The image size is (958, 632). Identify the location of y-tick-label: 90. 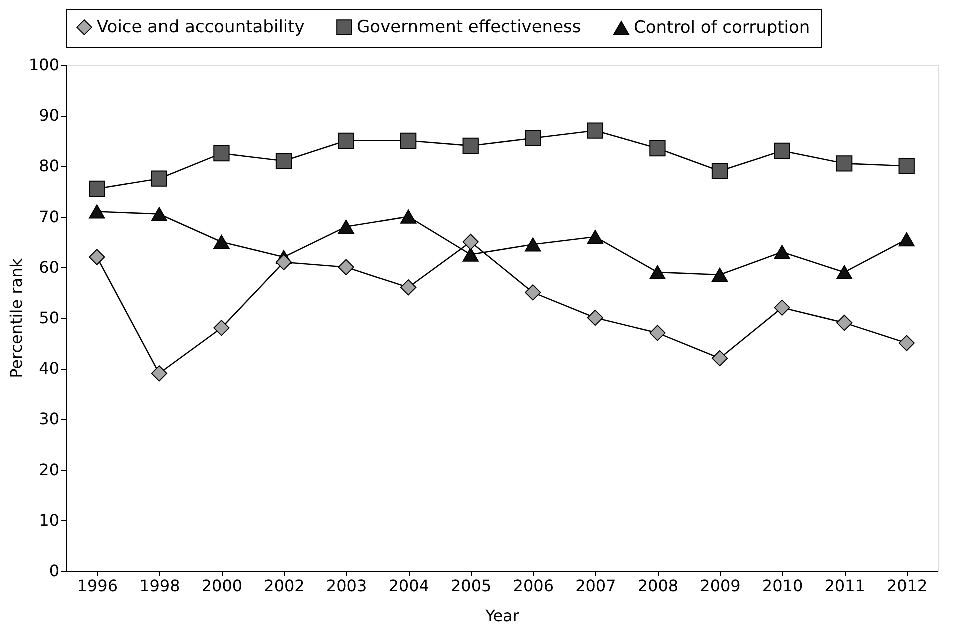
(49, 116).